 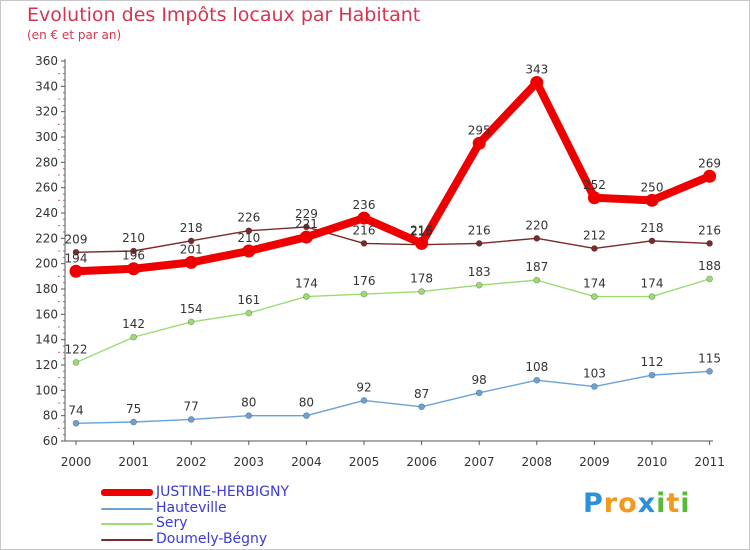 What do you see at coordinates (76, 258) in the screenshot?
I see `data-label-justine-herbigny: 194` at bounding box center [76, 258].